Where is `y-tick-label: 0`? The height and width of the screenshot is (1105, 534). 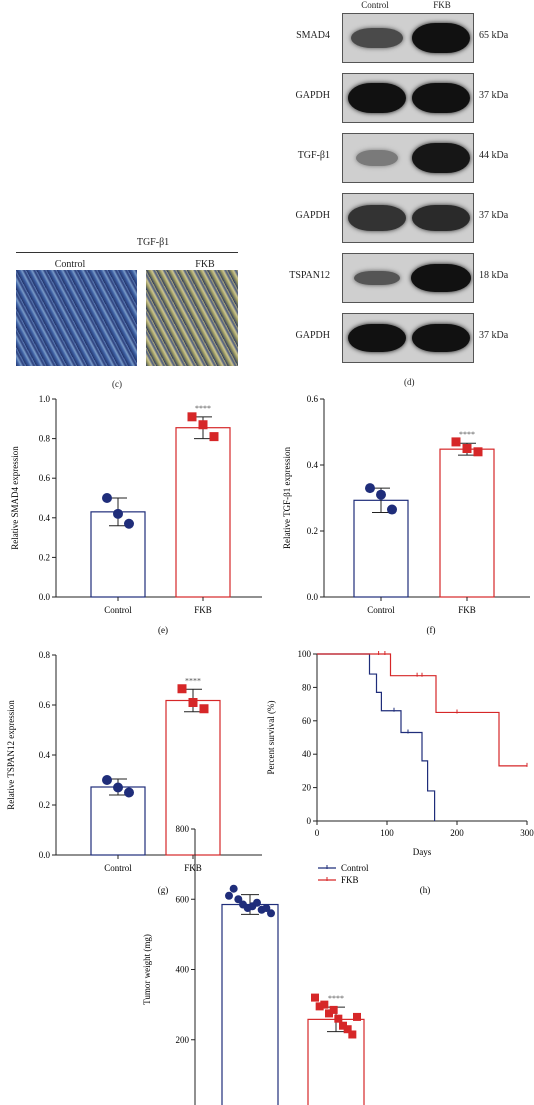 y-tick-label: 0 is located at coordinates (309, 821).